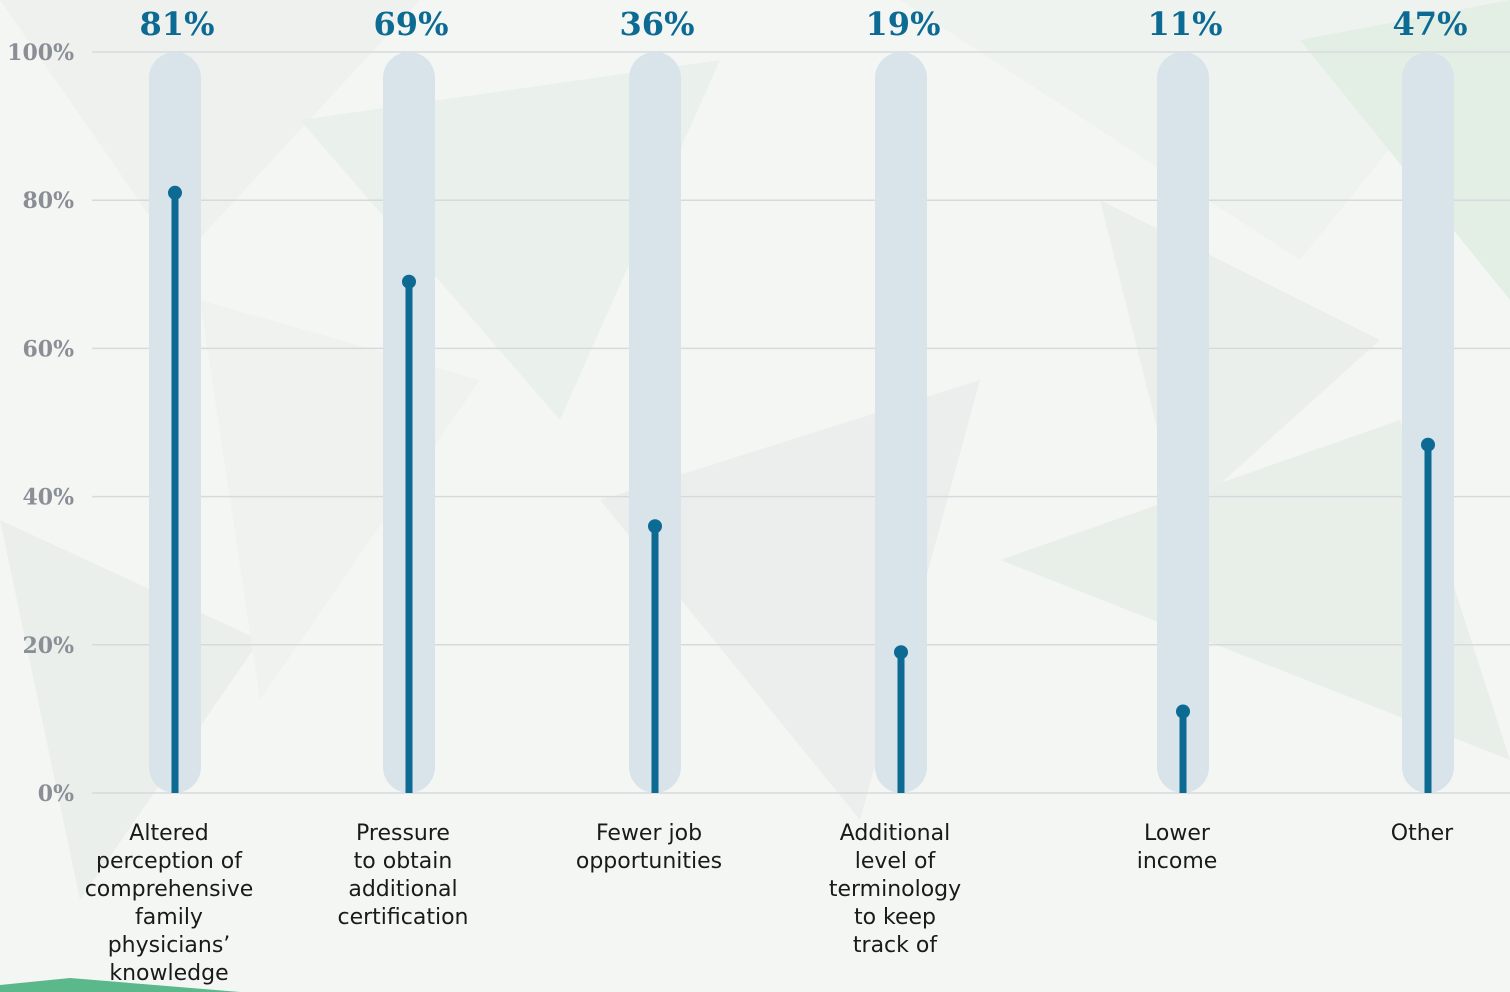  I want to click on category-label-line: physicians’, so click(169, 945).